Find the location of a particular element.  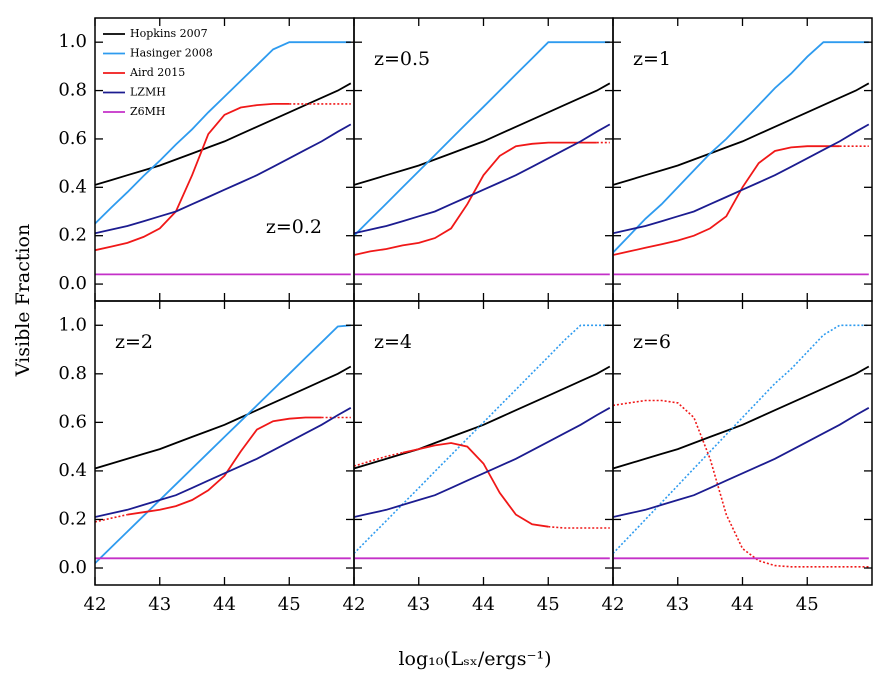

x-axis-label: log₁₀(Lₛₓ/ergs⁻¹) is located at coordinates (474, 659).